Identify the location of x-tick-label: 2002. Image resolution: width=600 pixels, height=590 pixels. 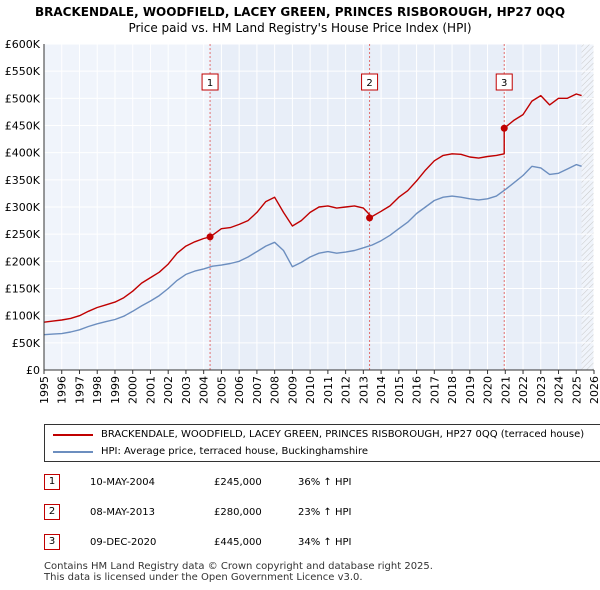
(168, 390).